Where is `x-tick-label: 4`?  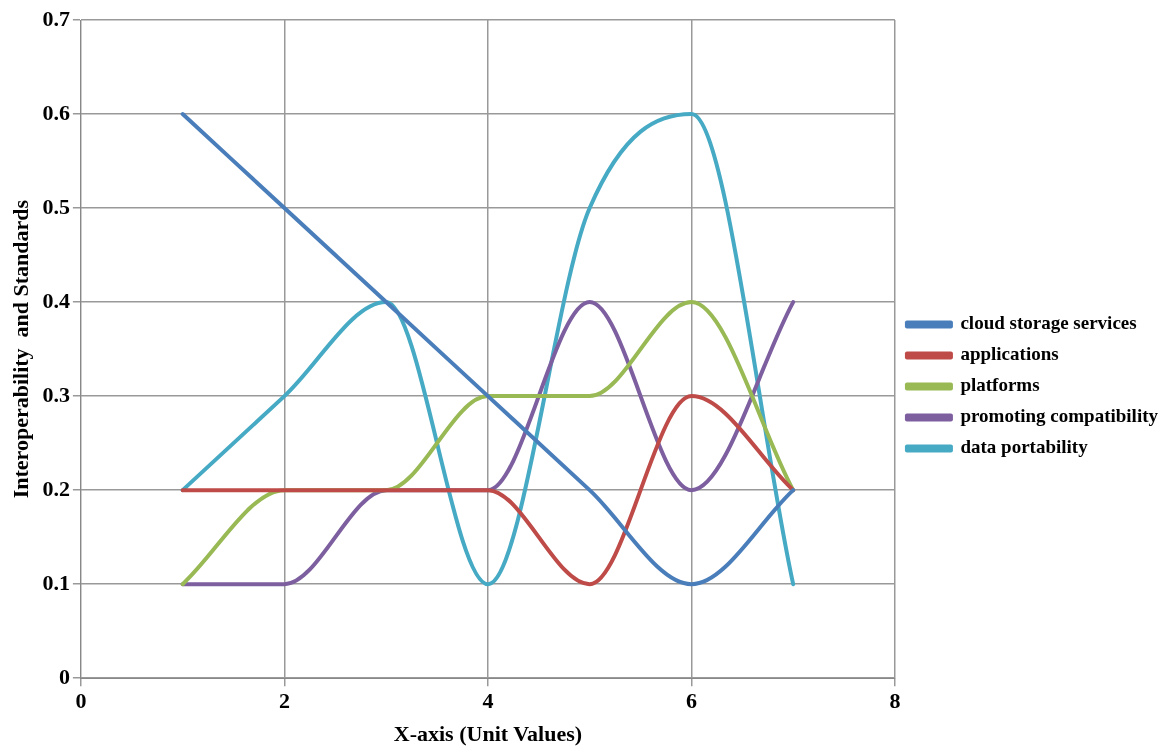
x-tick-label: 4 is located at coordinates (488, 701).